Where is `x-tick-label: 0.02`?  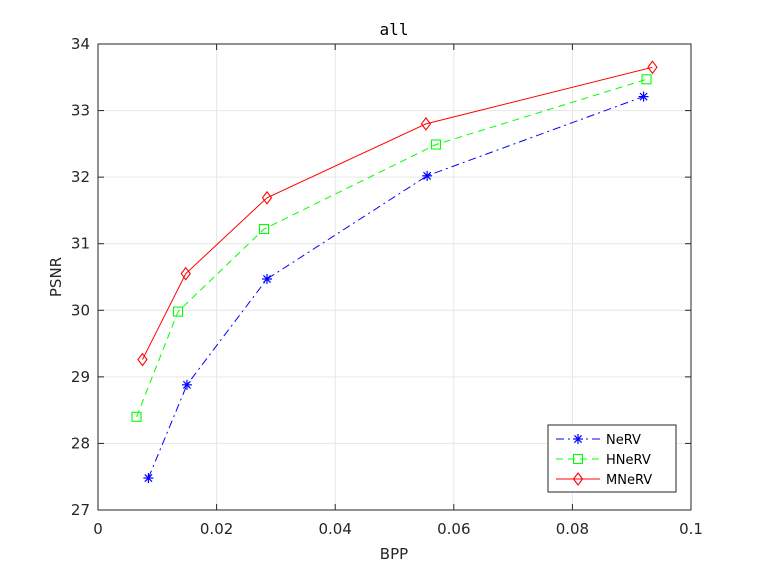
x-tick-label: 0.02 is located at coordinates (216, 529).